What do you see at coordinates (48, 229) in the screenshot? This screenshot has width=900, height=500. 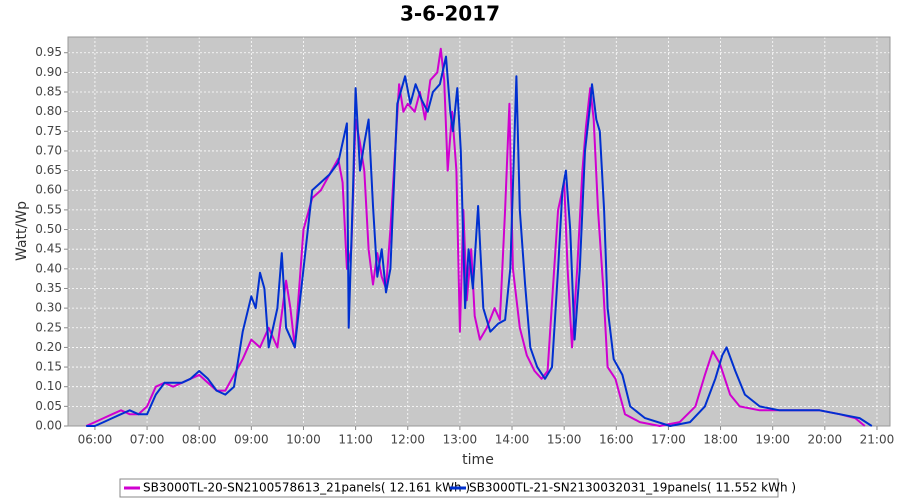 I see `y-tick-label: 0.50` at bounding box center [48, 229].